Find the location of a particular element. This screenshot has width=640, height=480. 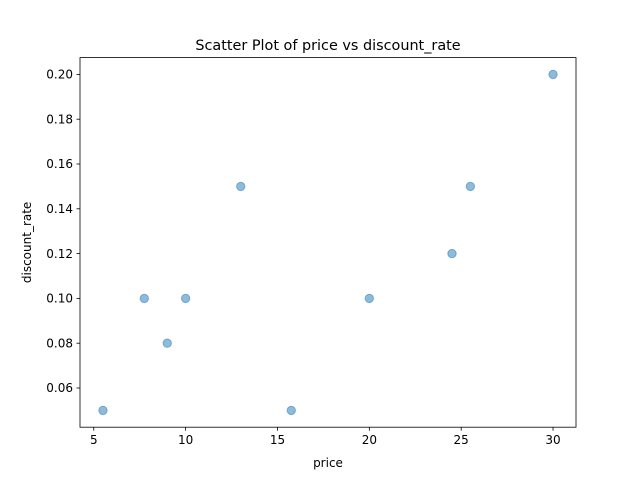

x-tick-label: 10 is located at coordinates (185, 440).